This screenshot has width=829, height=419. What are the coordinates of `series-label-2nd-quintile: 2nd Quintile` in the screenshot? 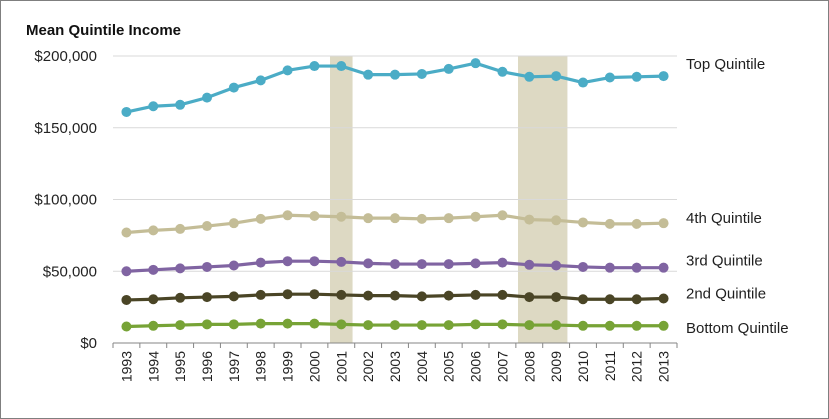 It's located at (726, 294).